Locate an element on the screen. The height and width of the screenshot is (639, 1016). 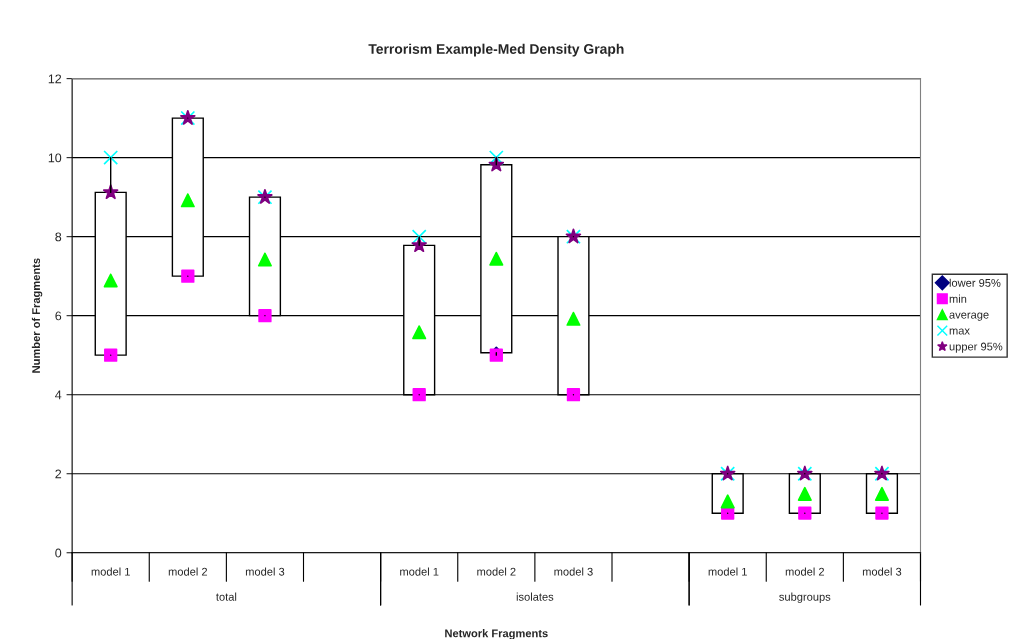
y-tick-label: 8 is located at coordinates (58, 237).